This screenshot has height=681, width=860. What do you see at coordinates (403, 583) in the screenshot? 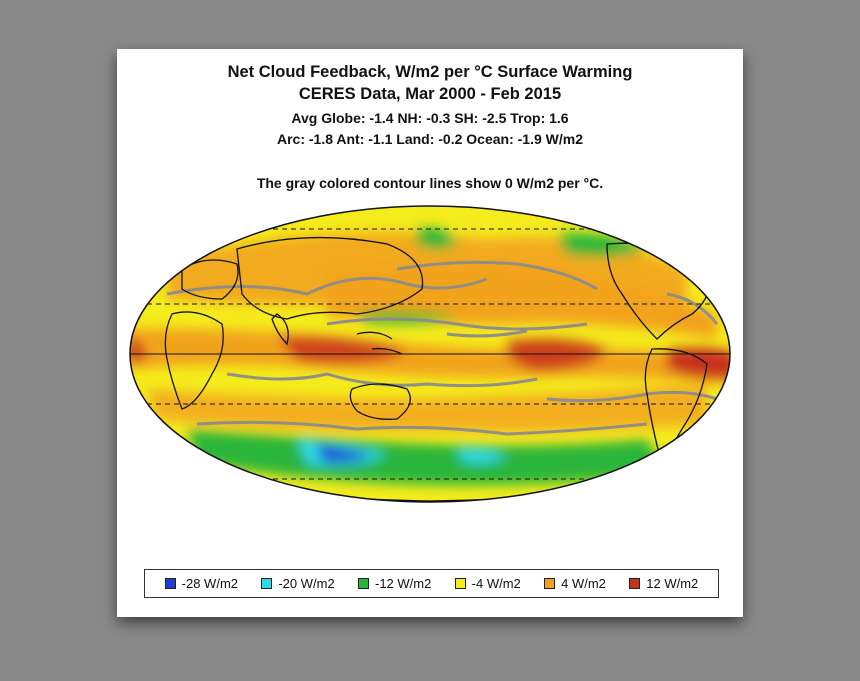
I see `legend-label: -12 W/m2` at bounding box center [403, 583].